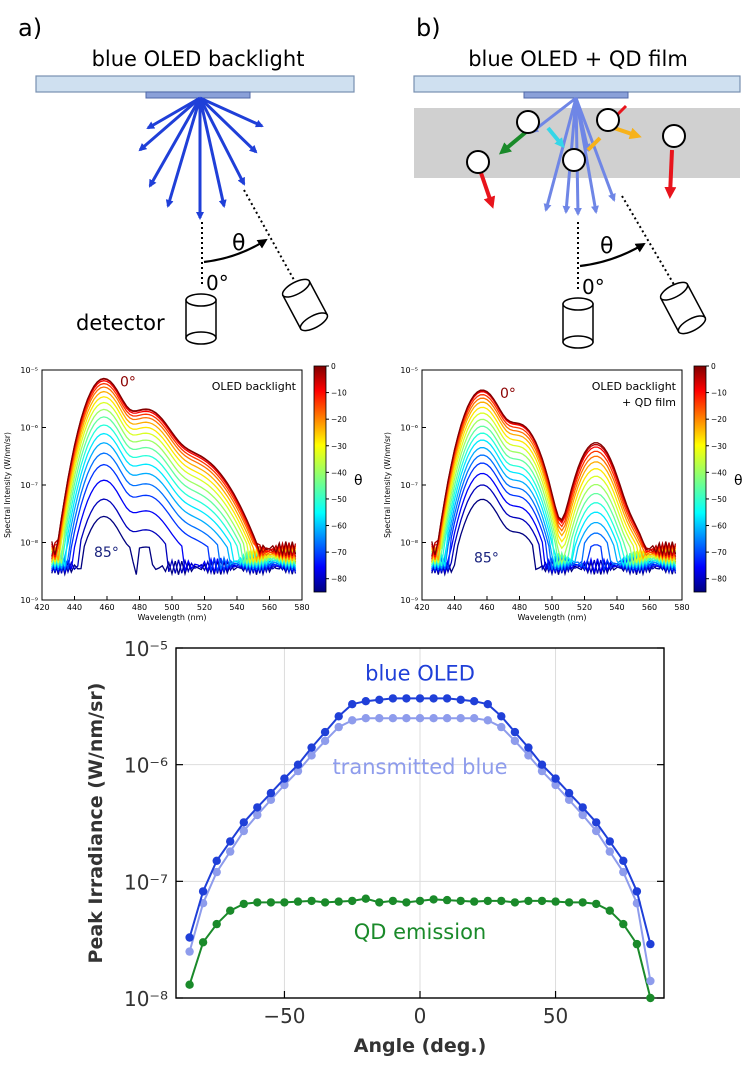 The image size is (750, 1070). I want to click on spectrum-line--15deg, so click(554, 476).